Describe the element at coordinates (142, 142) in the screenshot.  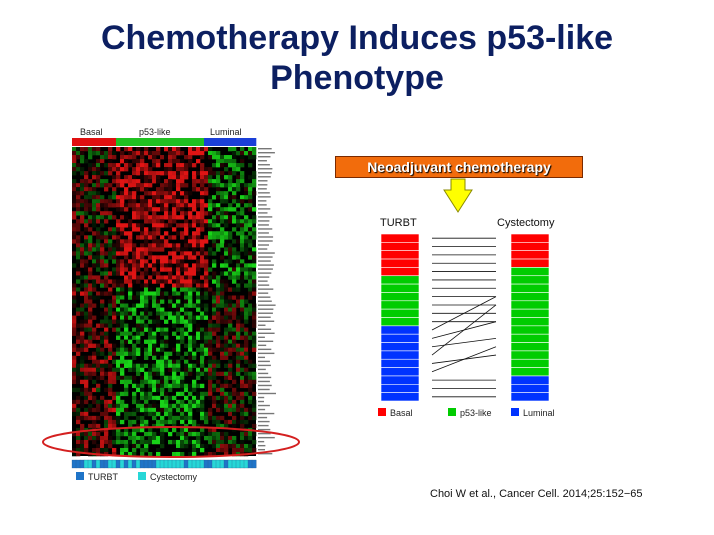
I see `group-bar-cell` at that location.